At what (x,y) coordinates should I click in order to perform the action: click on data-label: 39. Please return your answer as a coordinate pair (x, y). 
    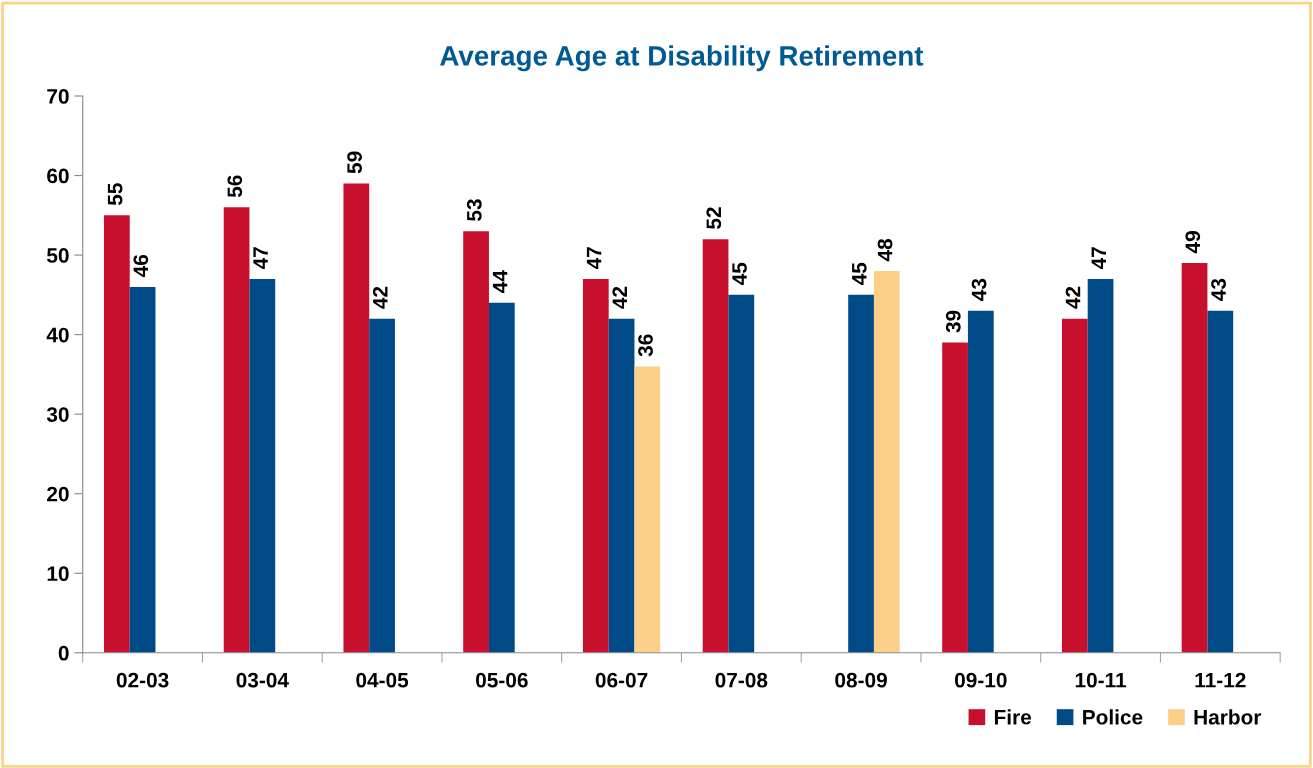
    Looking at the image, I should click on (953, 321).